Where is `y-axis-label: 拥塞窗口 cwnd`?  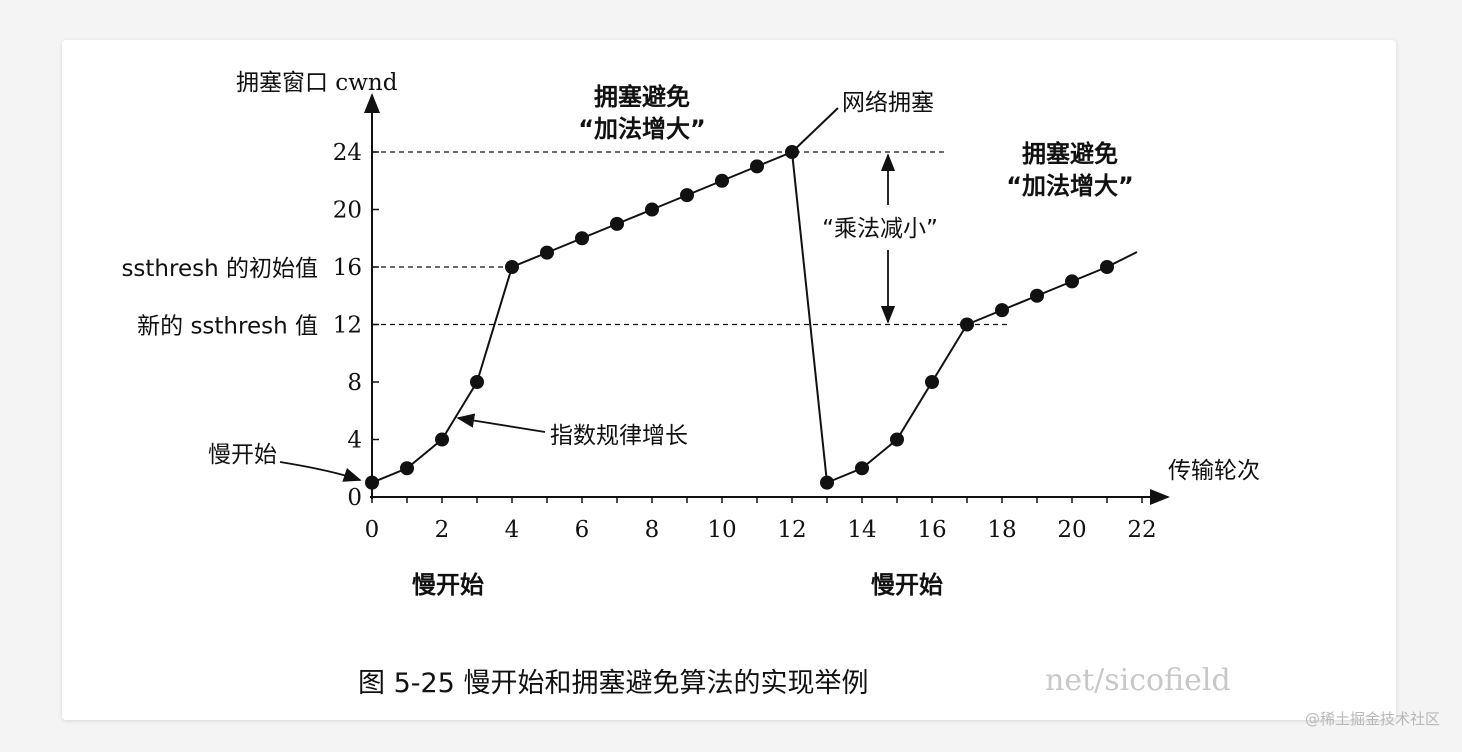
y-axis-label: 拥塞窗口 cwnd is located at coordinates (317, 83).